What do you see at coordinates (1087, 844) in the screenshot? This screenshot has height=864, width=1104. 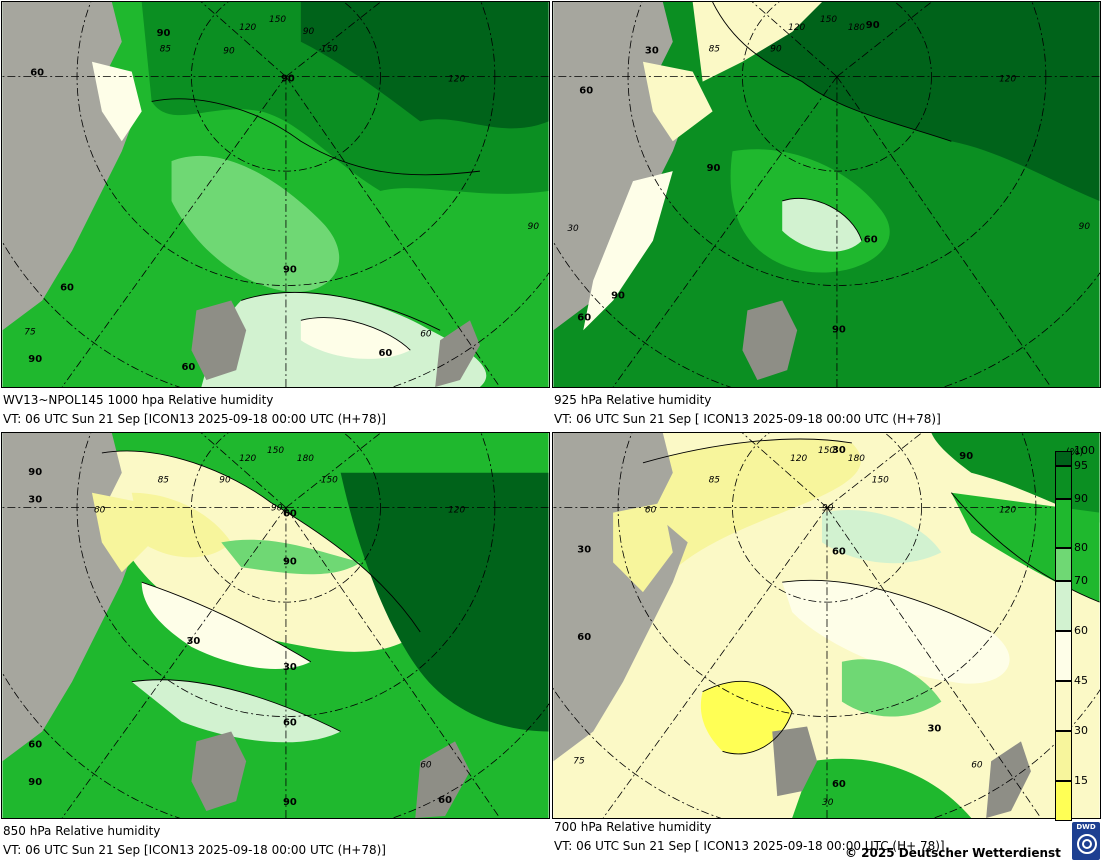 I see `dwd-swirl-inner-icon` at bounding box center [1087, 844].